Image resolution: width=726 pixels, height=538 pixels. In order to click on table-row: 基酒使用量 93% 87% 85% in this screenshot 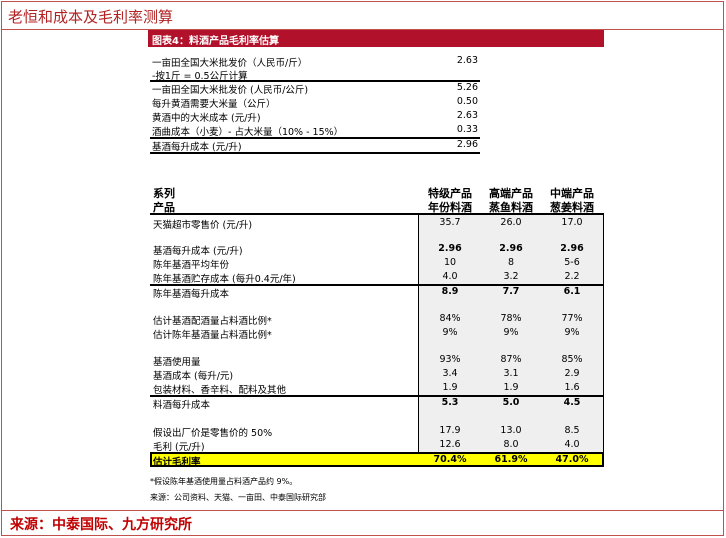, I will do `click(377, 361)`.